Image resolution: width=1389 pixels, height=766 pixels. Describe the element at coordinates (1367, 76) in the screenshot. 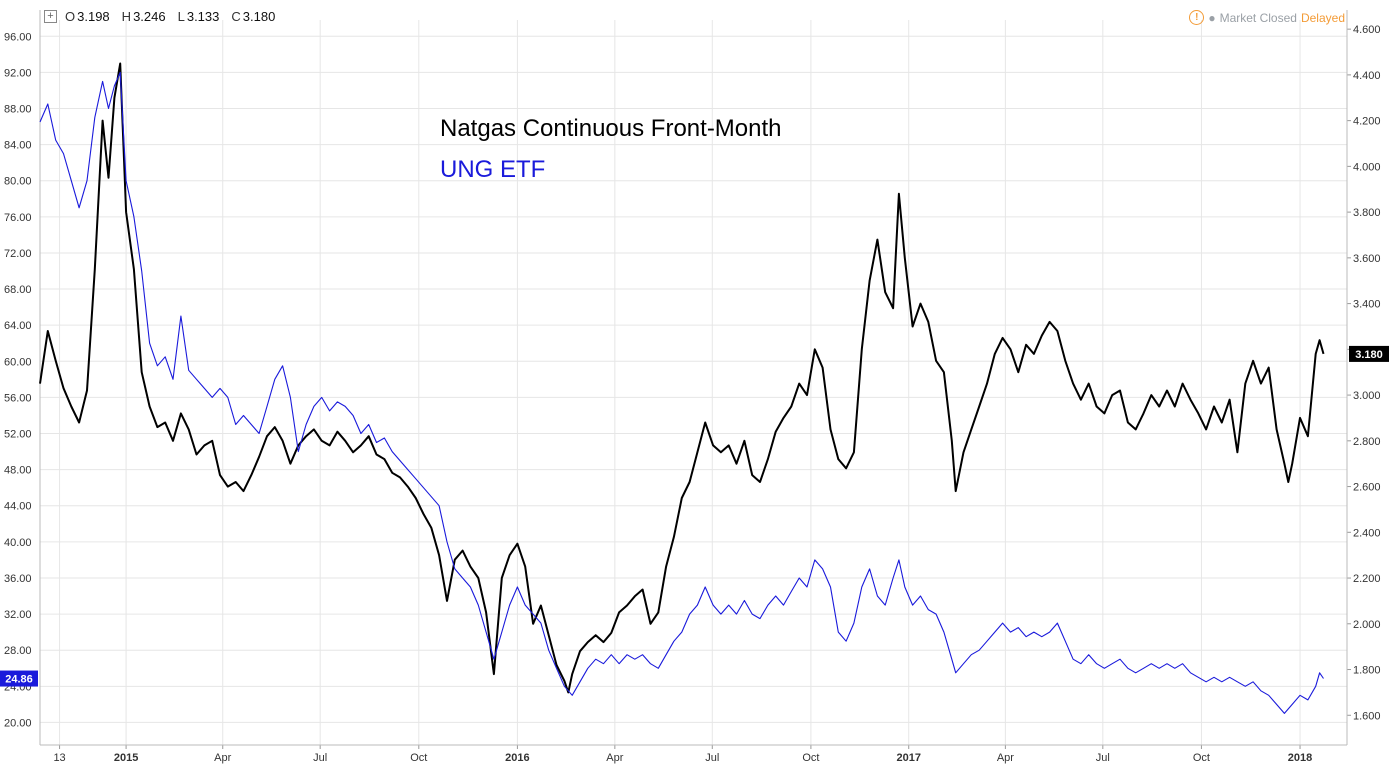

I see `right-tick-label: 4.400` at that location.